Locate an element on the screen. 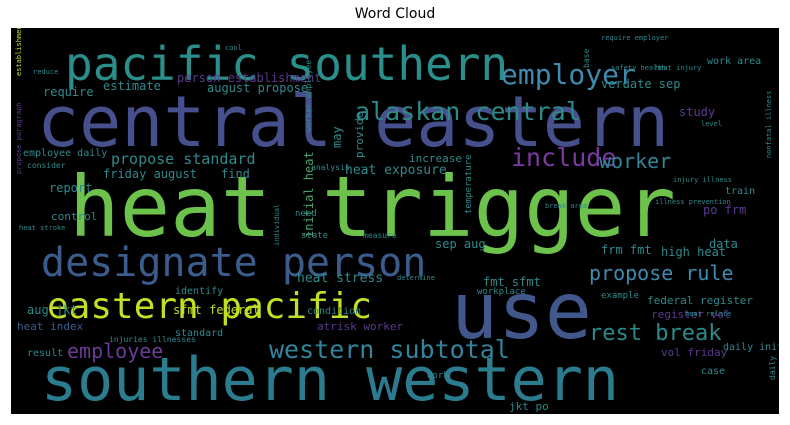 The image size is (790, 425). cloud-word-47: identify is located at coordinates (199, 291).